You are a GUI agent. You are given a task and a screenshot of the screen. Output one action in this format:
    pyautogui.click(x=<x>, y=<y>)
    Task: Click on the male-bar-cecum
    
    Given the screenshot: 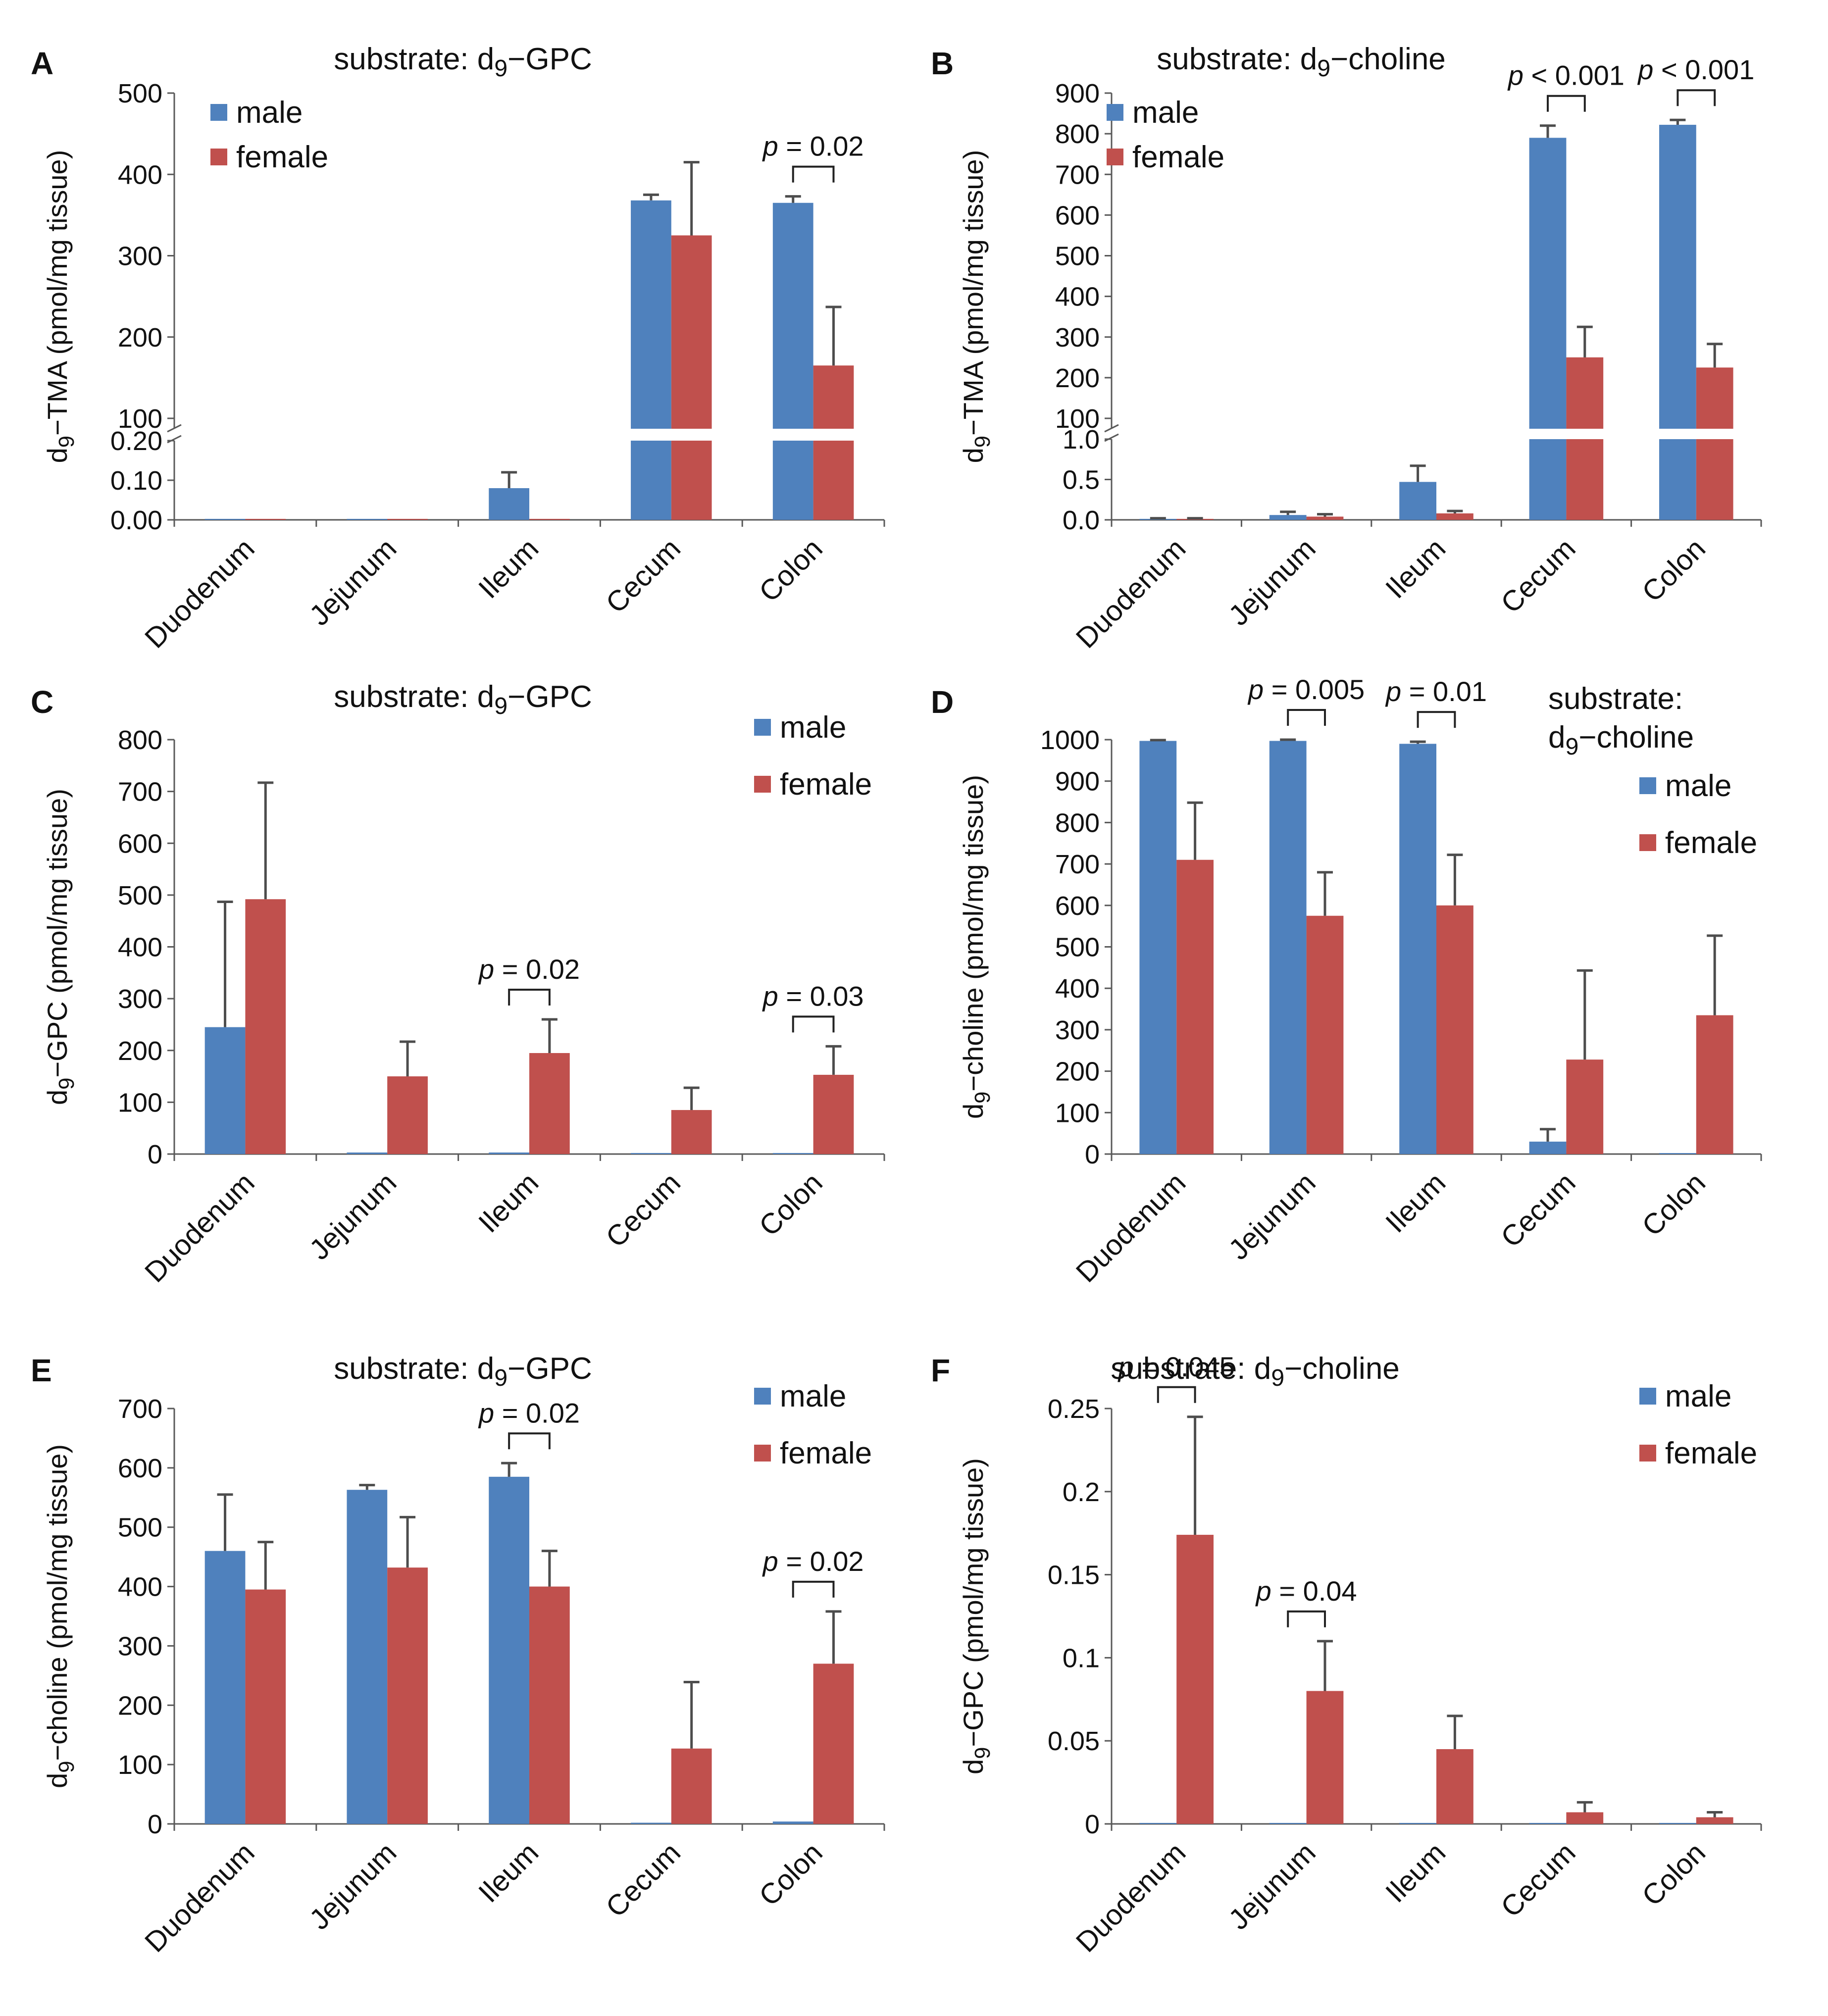 What is the action you would take?
    pyautogui.click(x=651, y=314)
    